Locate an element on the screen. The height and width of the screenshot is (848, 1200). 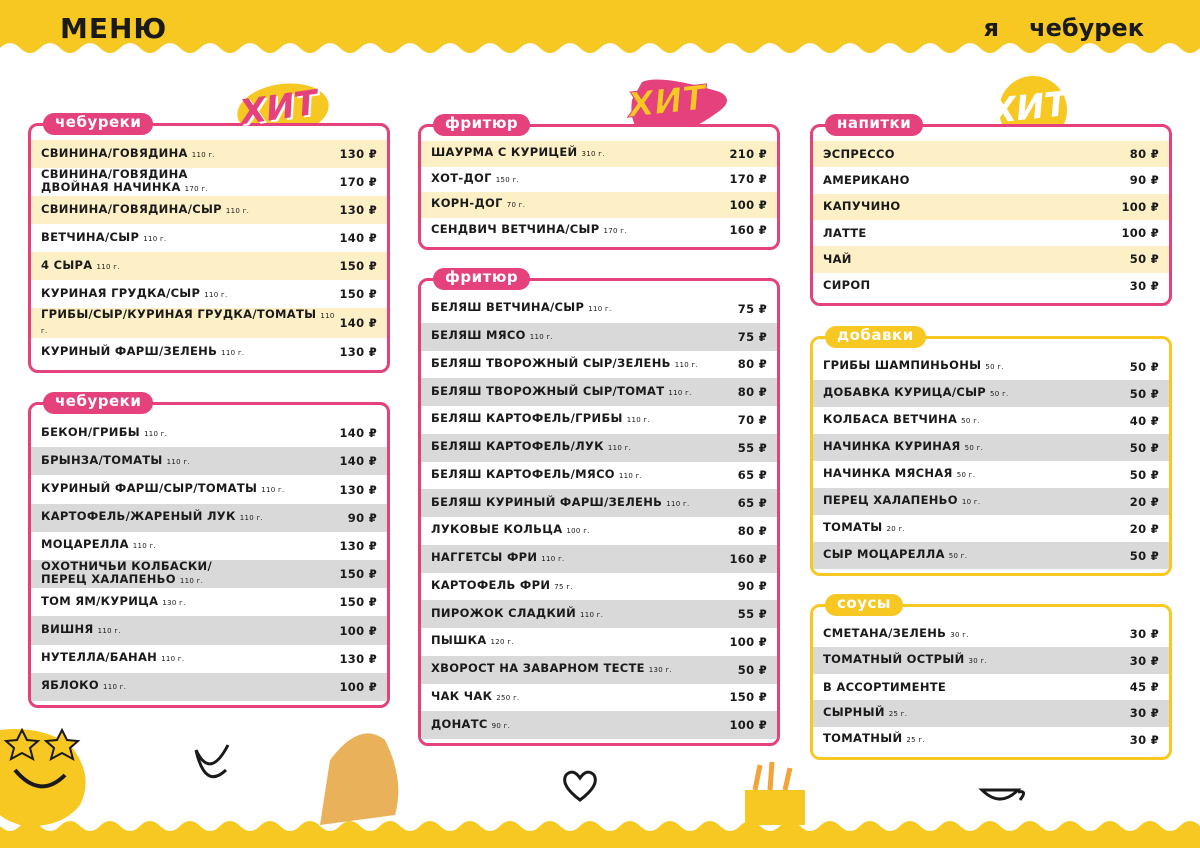
menu-item: НАГГЕТСЫ ФРИ 110 г. 160 ₽ is located at coordinates (599, 558).